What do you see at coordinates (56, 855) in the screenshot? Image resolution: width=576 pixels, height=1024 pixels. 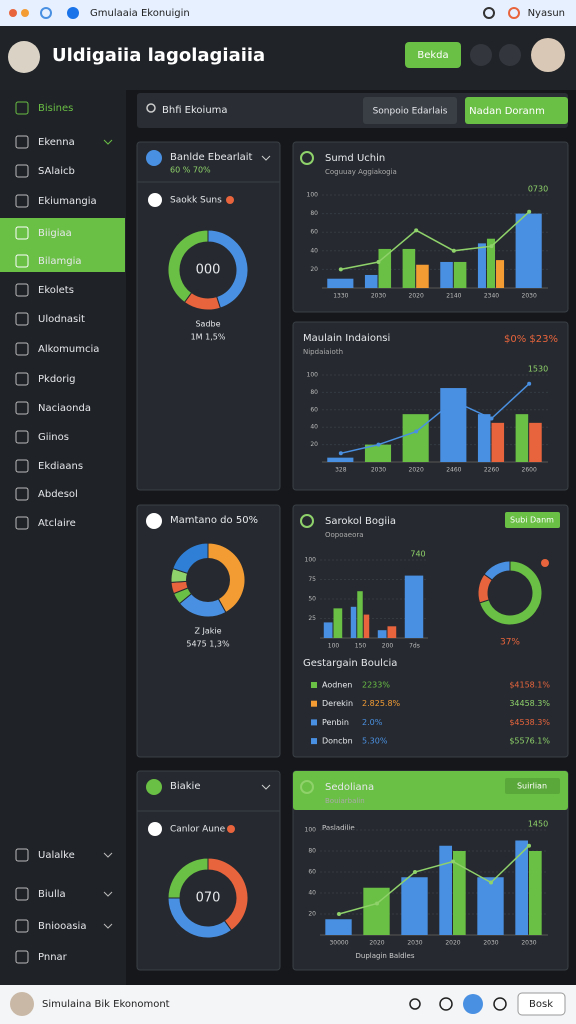 I see `sidebar-item: Ualalke` at bounding box center [56, 855].